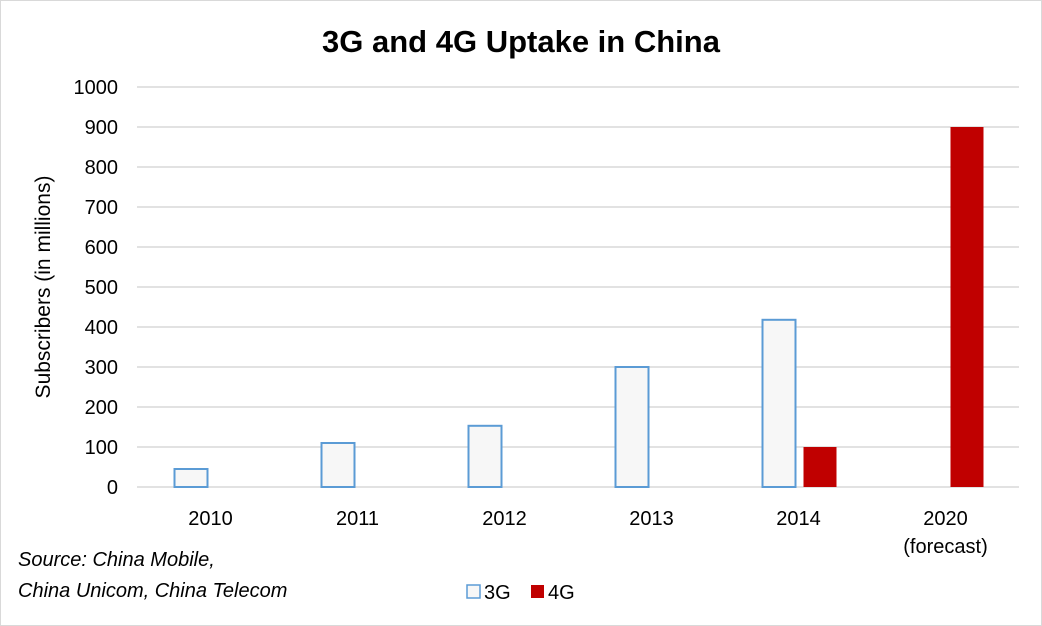  What do you see at coordinates (504, 519) in the screenshot?
I see `x-tick-label: 2012` at bounding box center [504, 519].